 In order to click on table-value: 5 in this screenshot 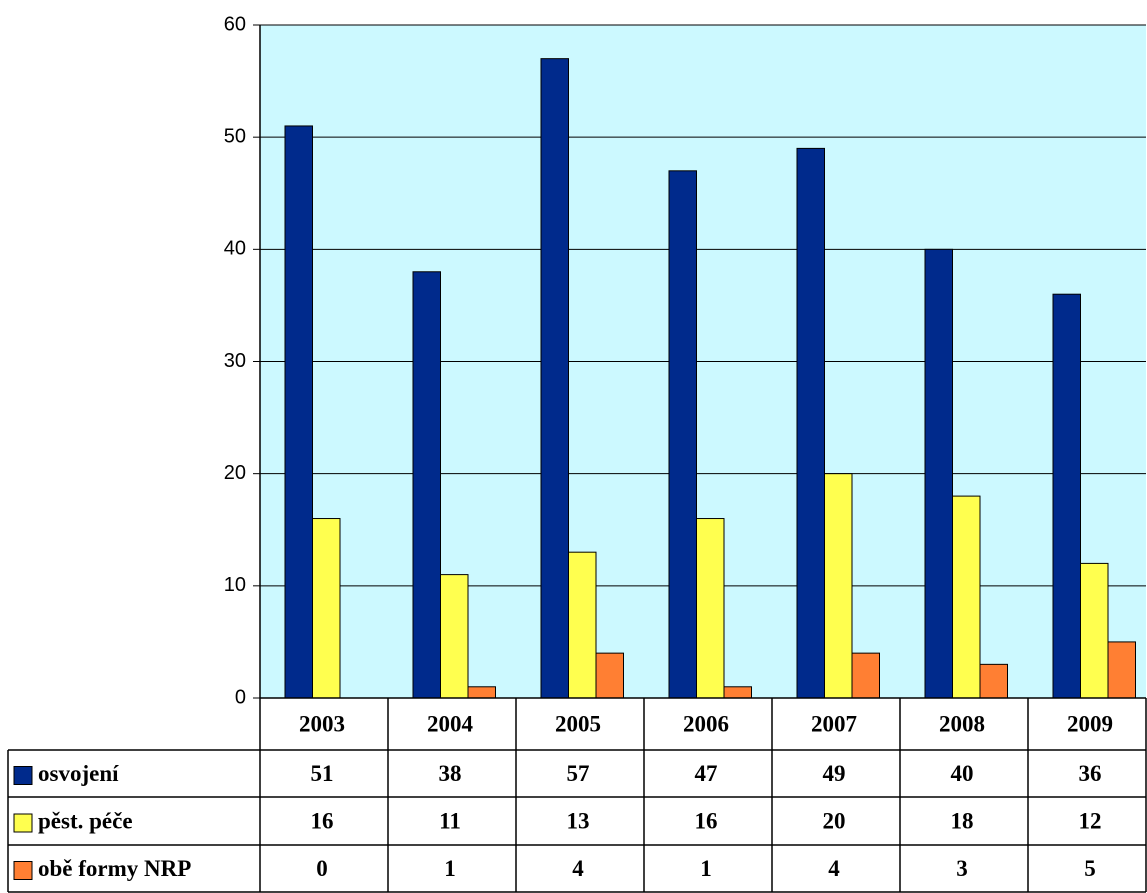, I will do `click(1090, 868)`.